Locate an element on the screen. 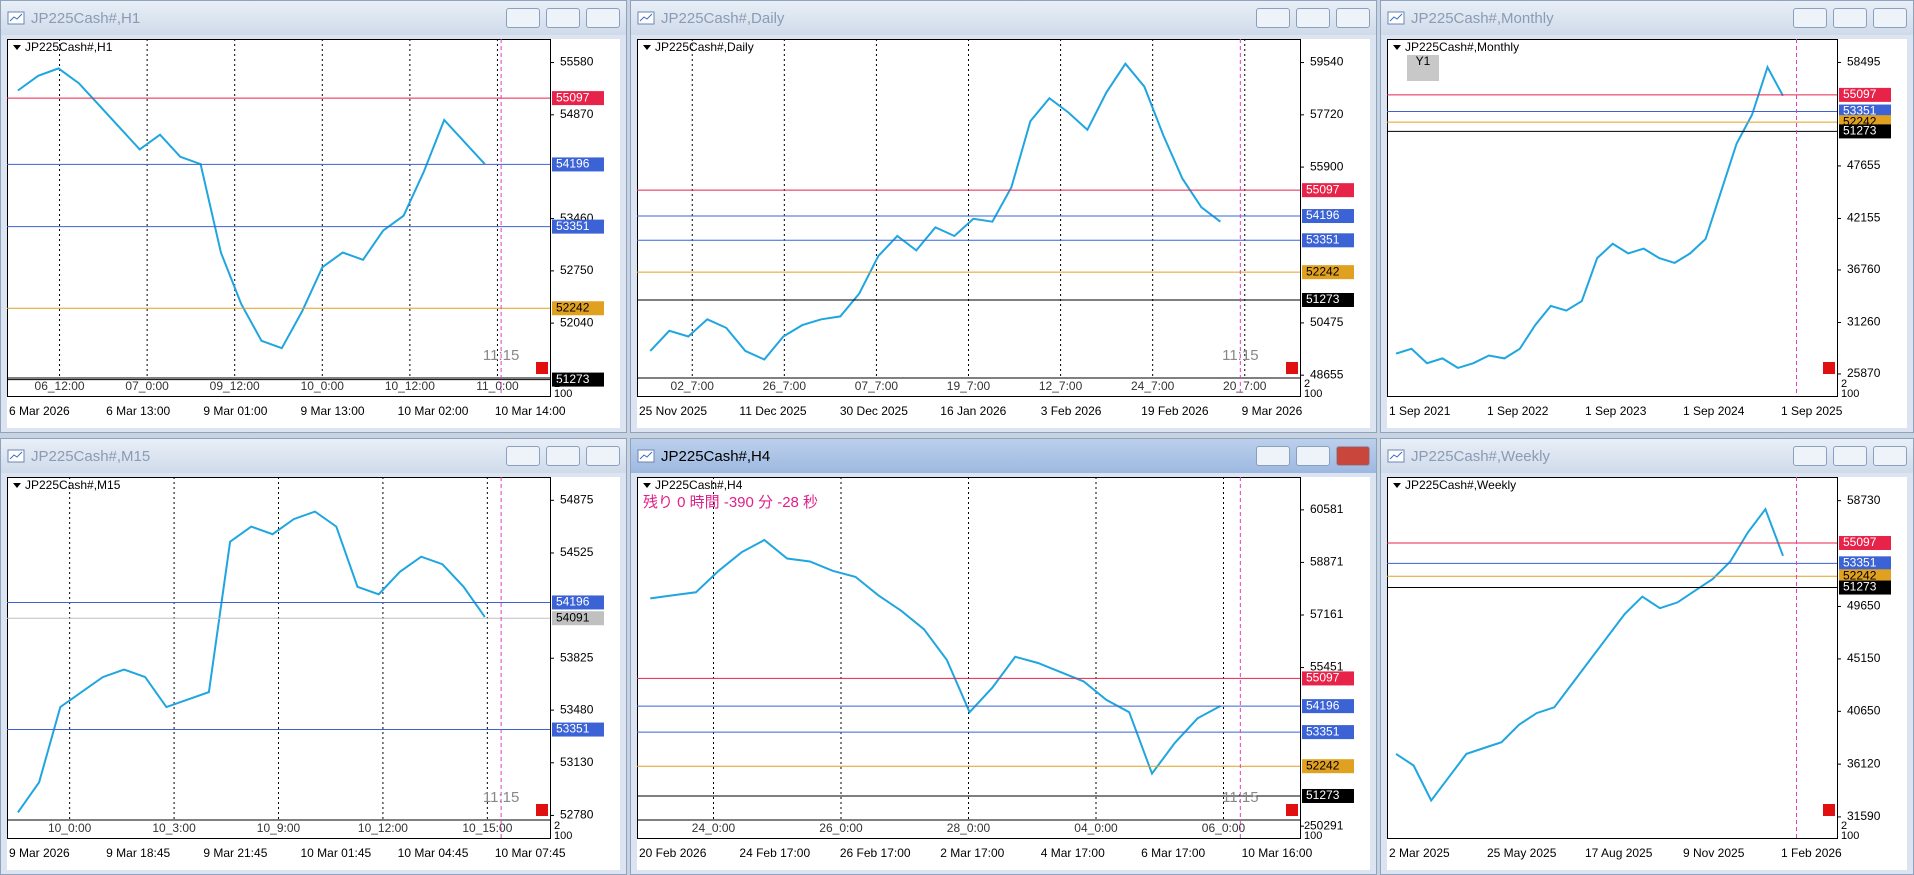 This screenshot has width=1914, height=875. y-tick-label: 59540 is located at coordinates (1327, 62).